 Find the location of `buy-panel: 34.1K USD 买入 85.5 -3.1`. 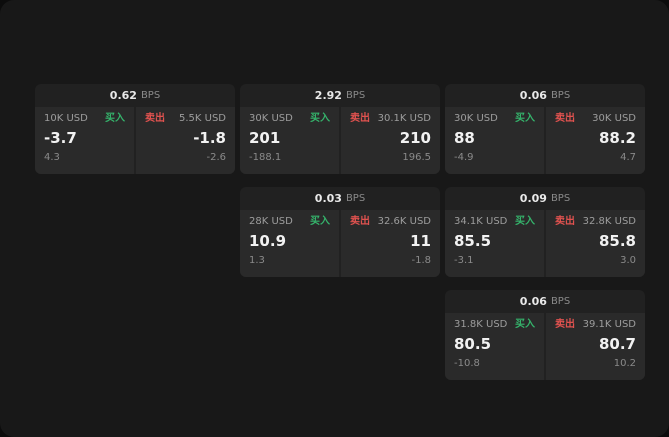

buy-panel: 34.1K USD 买入 85.5 -3.1 is located at coordinates (494, 243).